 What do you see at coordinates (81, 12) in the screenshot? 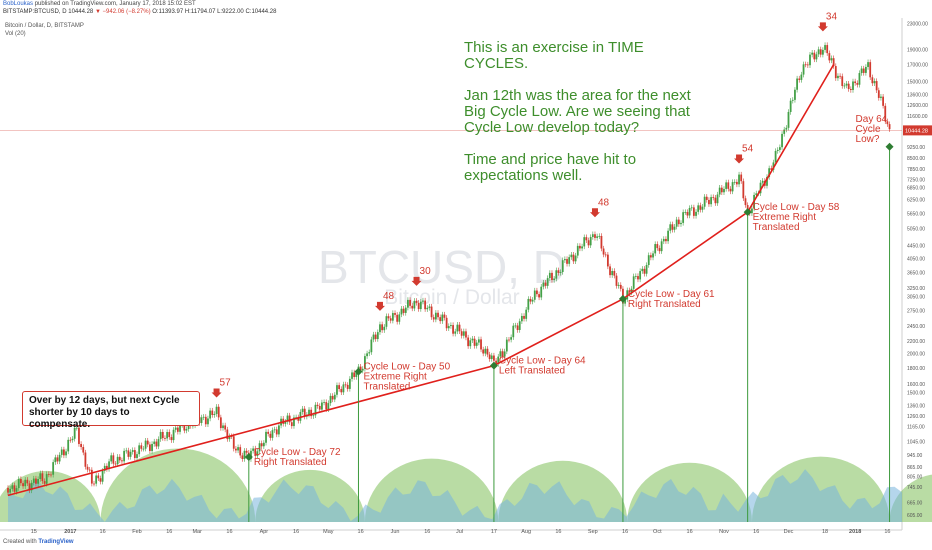
I see `last-price: 10444.28` at bounding box center [81, 12].